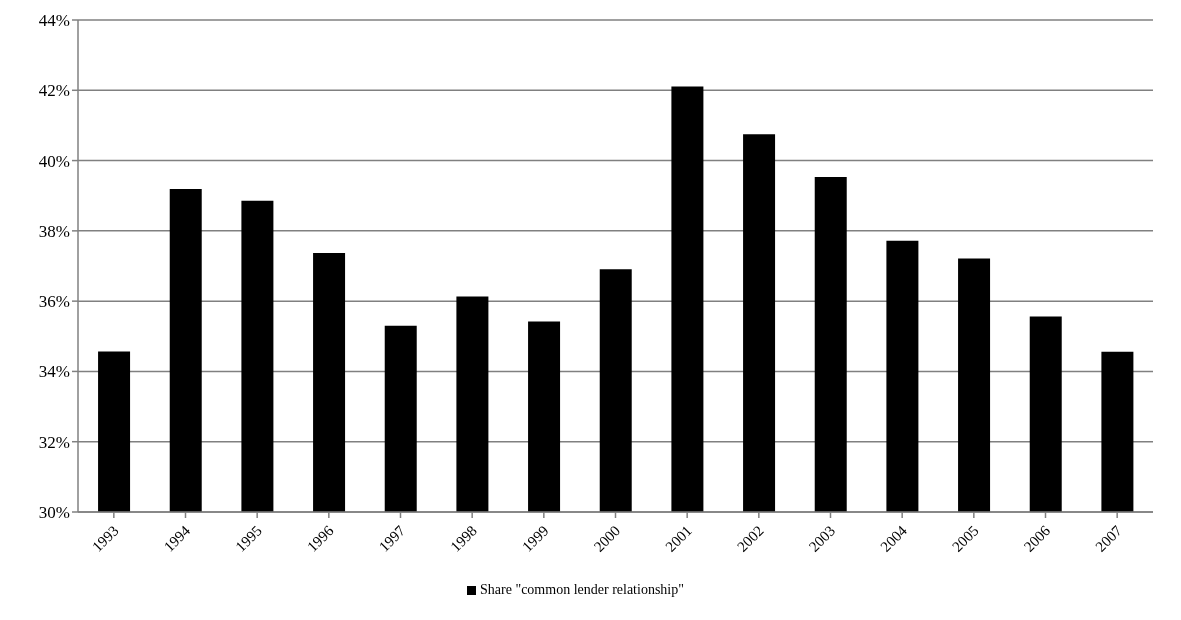 This screenshot has width=1181, height=620. I want to click on x-tick-label: 2001, so click(678, 538).